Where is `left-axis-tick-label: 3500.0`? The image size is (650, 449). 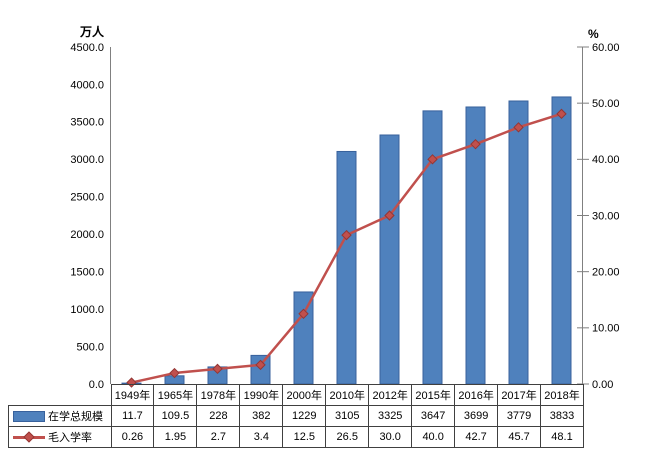
left-axis-tick-label: 3500.0 is located at coordinates (87, 123).